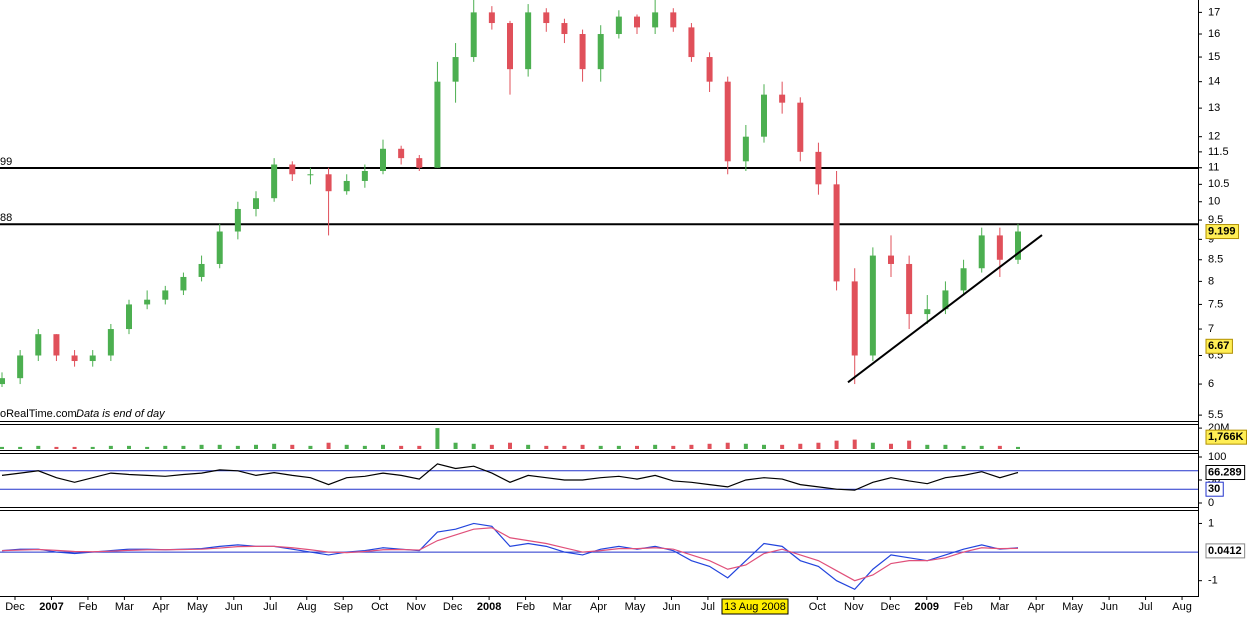 The image size is (1251, 617). I want to click on trendline, so click(945, 309).